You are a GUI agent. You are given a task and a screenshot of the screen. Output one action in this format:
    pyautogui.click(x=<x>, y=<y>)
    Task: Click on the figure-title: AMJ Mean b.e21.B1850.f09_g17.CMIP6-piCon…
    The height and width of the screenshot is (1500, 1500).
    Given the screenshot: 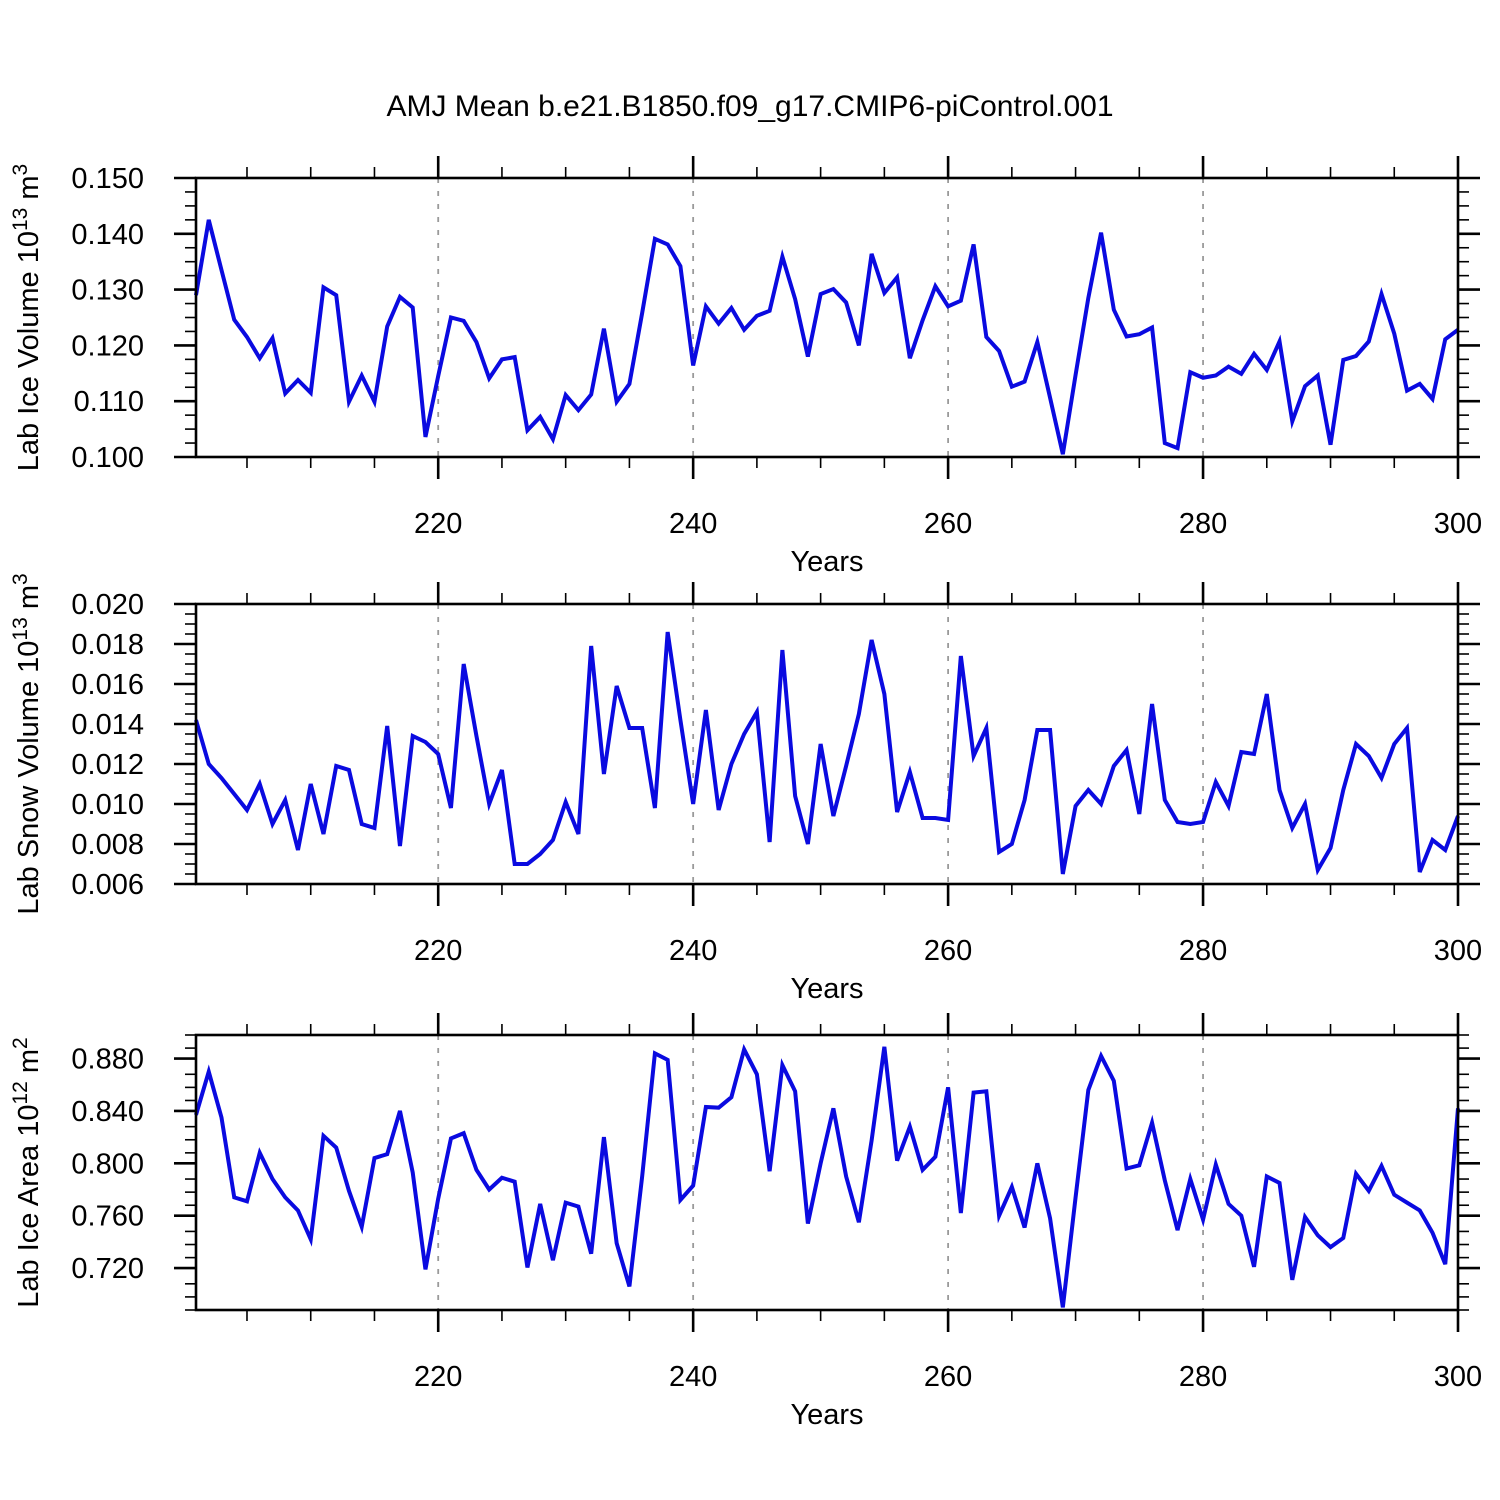 What is the action you would take?
    pyautogui.click(x=749, y=106)
    